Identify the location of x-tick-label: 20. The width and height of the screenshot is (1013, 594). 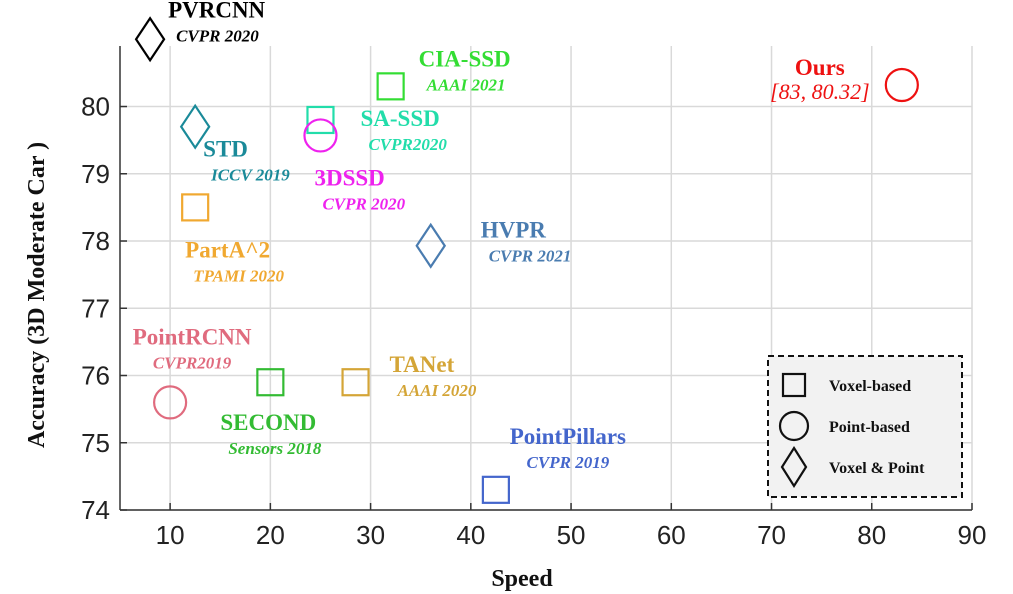
(270, 535).